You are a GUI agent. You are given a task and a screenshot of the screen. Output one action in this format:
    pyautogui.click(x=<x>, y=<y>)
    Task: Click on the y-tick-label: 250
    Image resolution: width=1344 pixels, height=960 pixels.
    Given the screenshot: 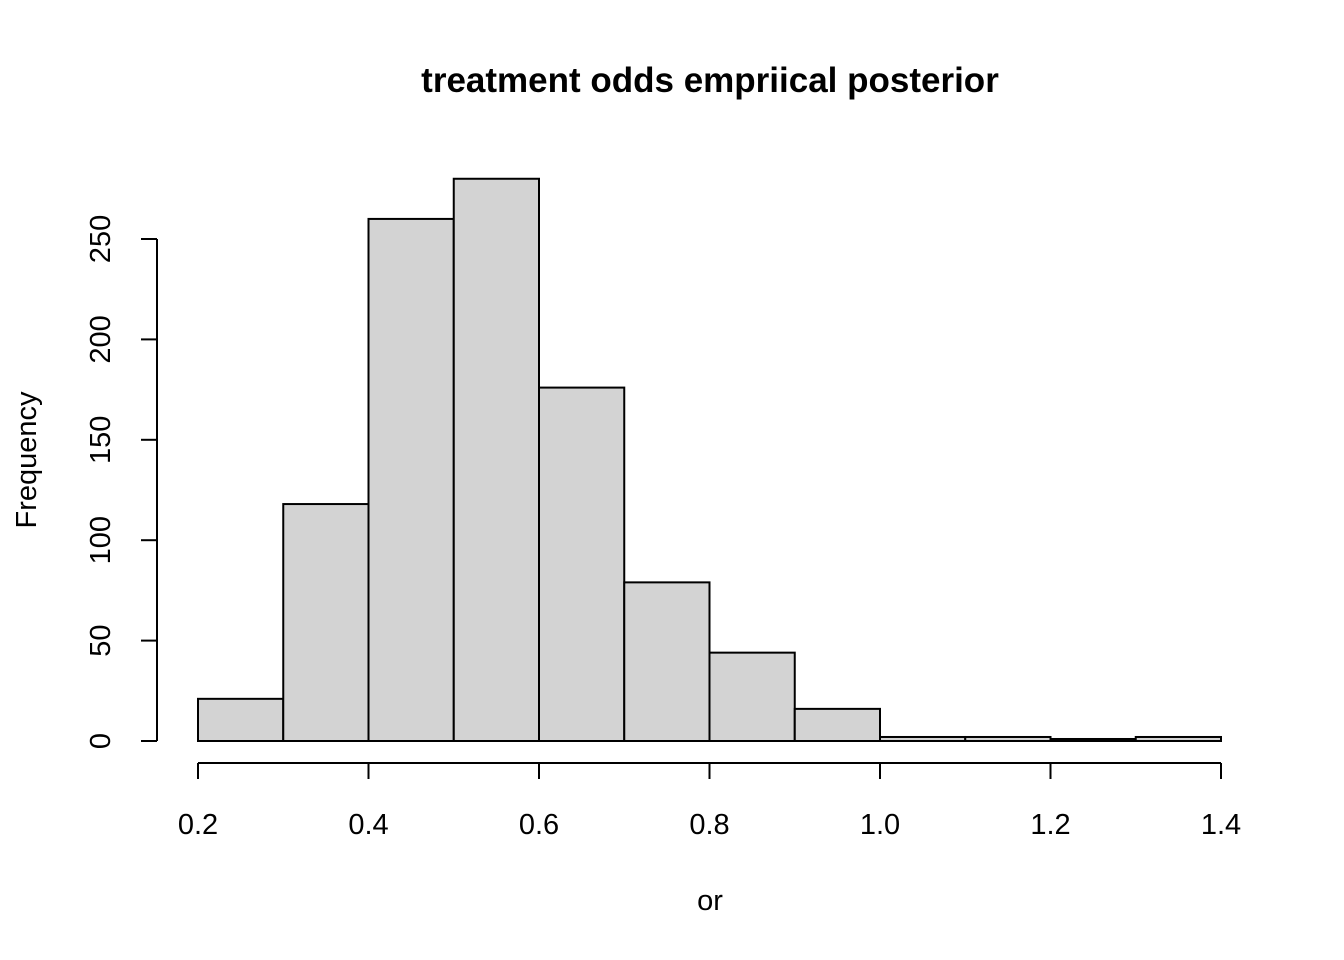 What is the action you would take?
    pyautogui.click(x=101, y=239)
    